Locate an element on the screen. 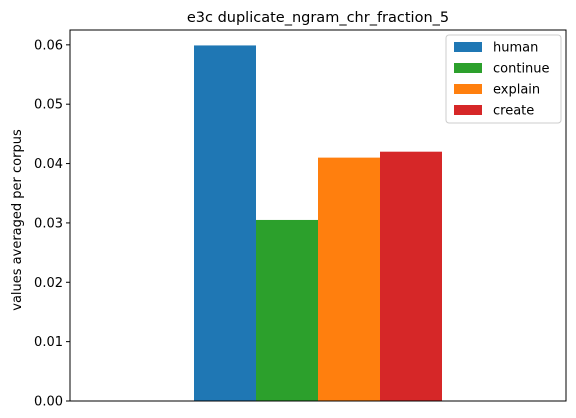 Image resolution: width=576 pixels, height=418 pixels. chart-title: e3c duplicate_ngram_chr_fraction_5 is located at coordinates (318, 18).